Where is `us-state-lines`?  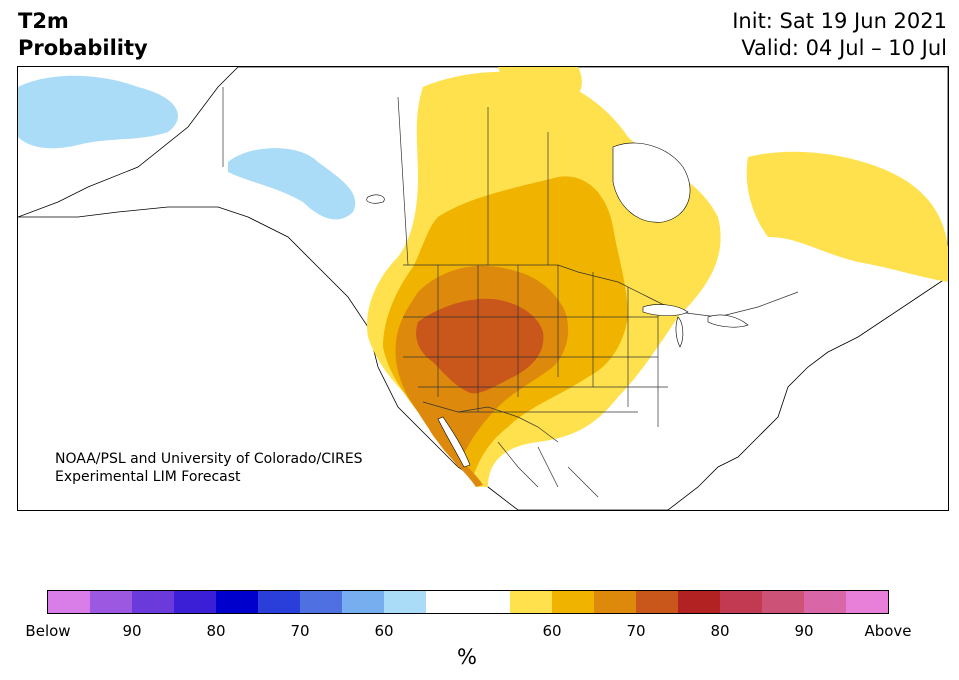 us-state-lines is located at coordinates (535, 346).